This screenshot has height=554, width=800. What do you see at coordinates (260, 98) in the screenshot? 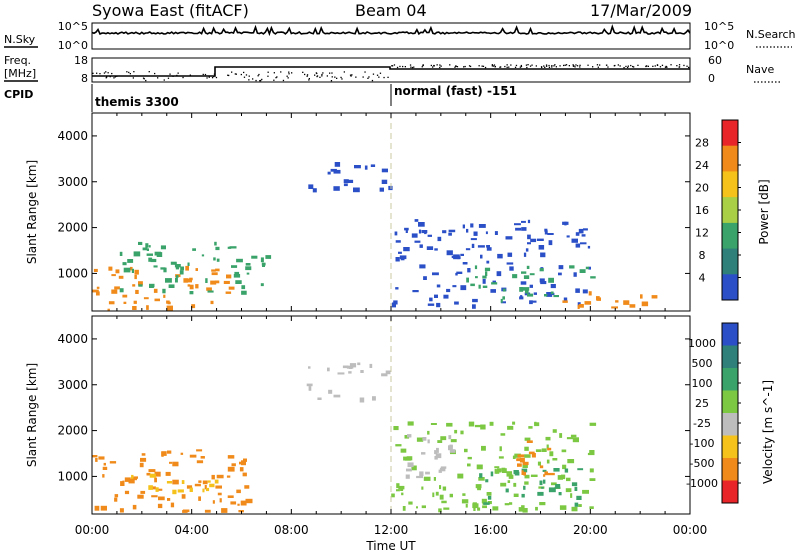
I see `cpid-strip: CPID themis 3300 normal (fast) -151` at bounding box center [260, 98].